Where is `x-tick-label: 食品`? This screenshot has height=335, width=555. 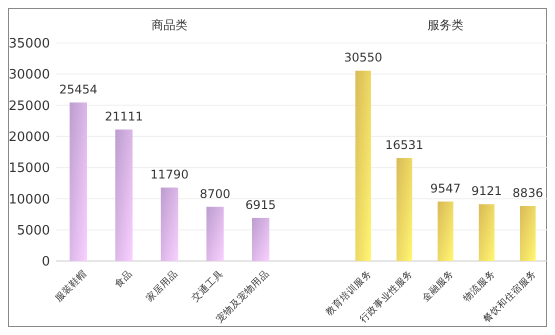 x-tick-label: 食品 is located at coordinates (123, 278).